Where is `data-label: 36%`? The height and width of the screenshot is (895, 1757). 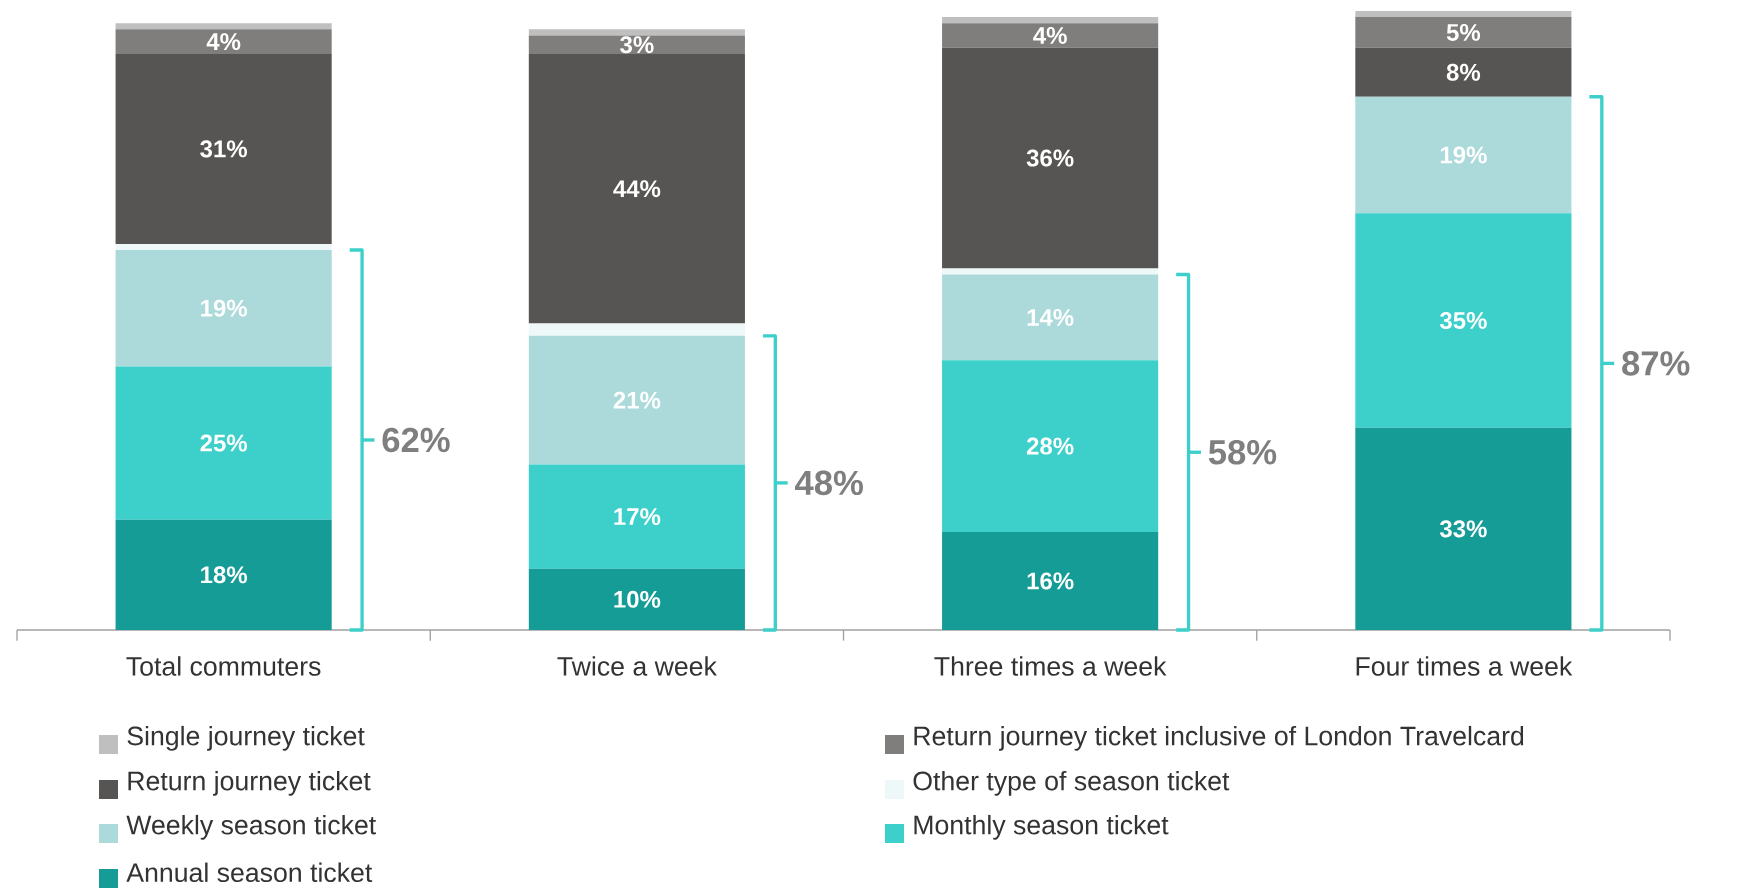 data-label: 36% is located at coordinates (1050, 158).